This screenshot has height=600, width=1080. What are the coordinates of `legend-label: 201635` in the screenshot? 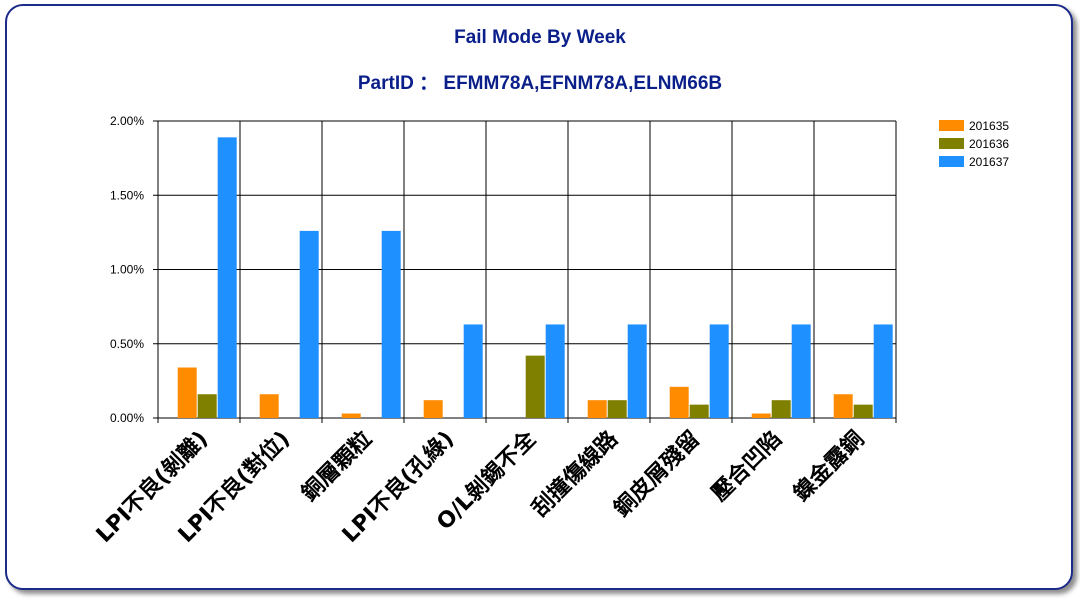 It's located at (989, 126).